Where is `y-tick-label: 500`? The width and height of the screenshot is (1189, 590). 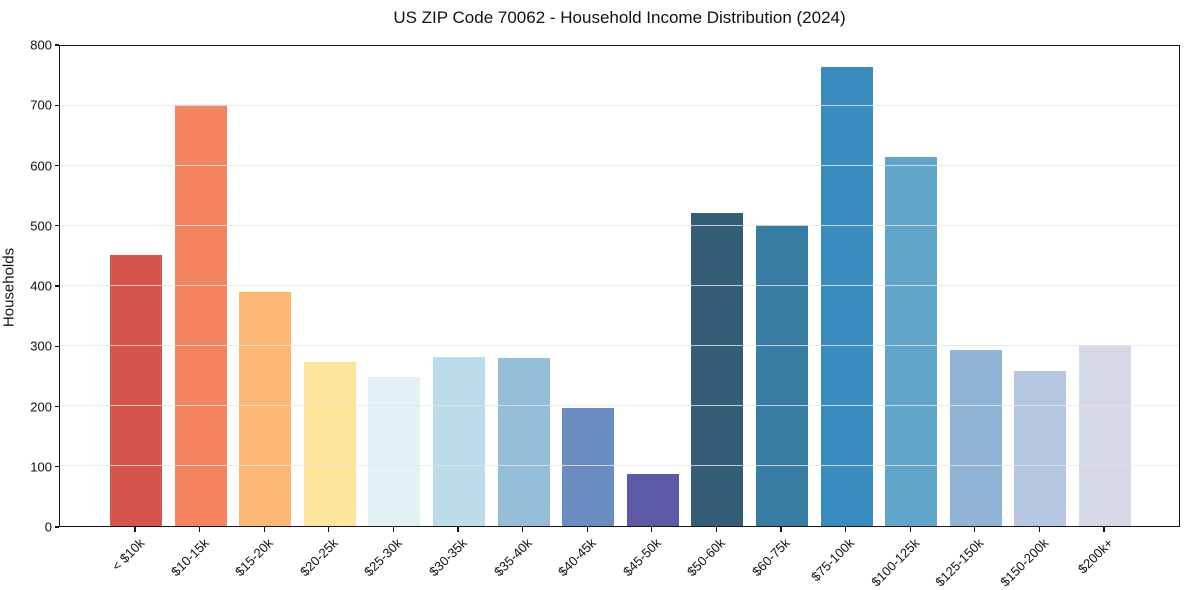
y-tick-label: 500 is located at coordinates (41, 226).